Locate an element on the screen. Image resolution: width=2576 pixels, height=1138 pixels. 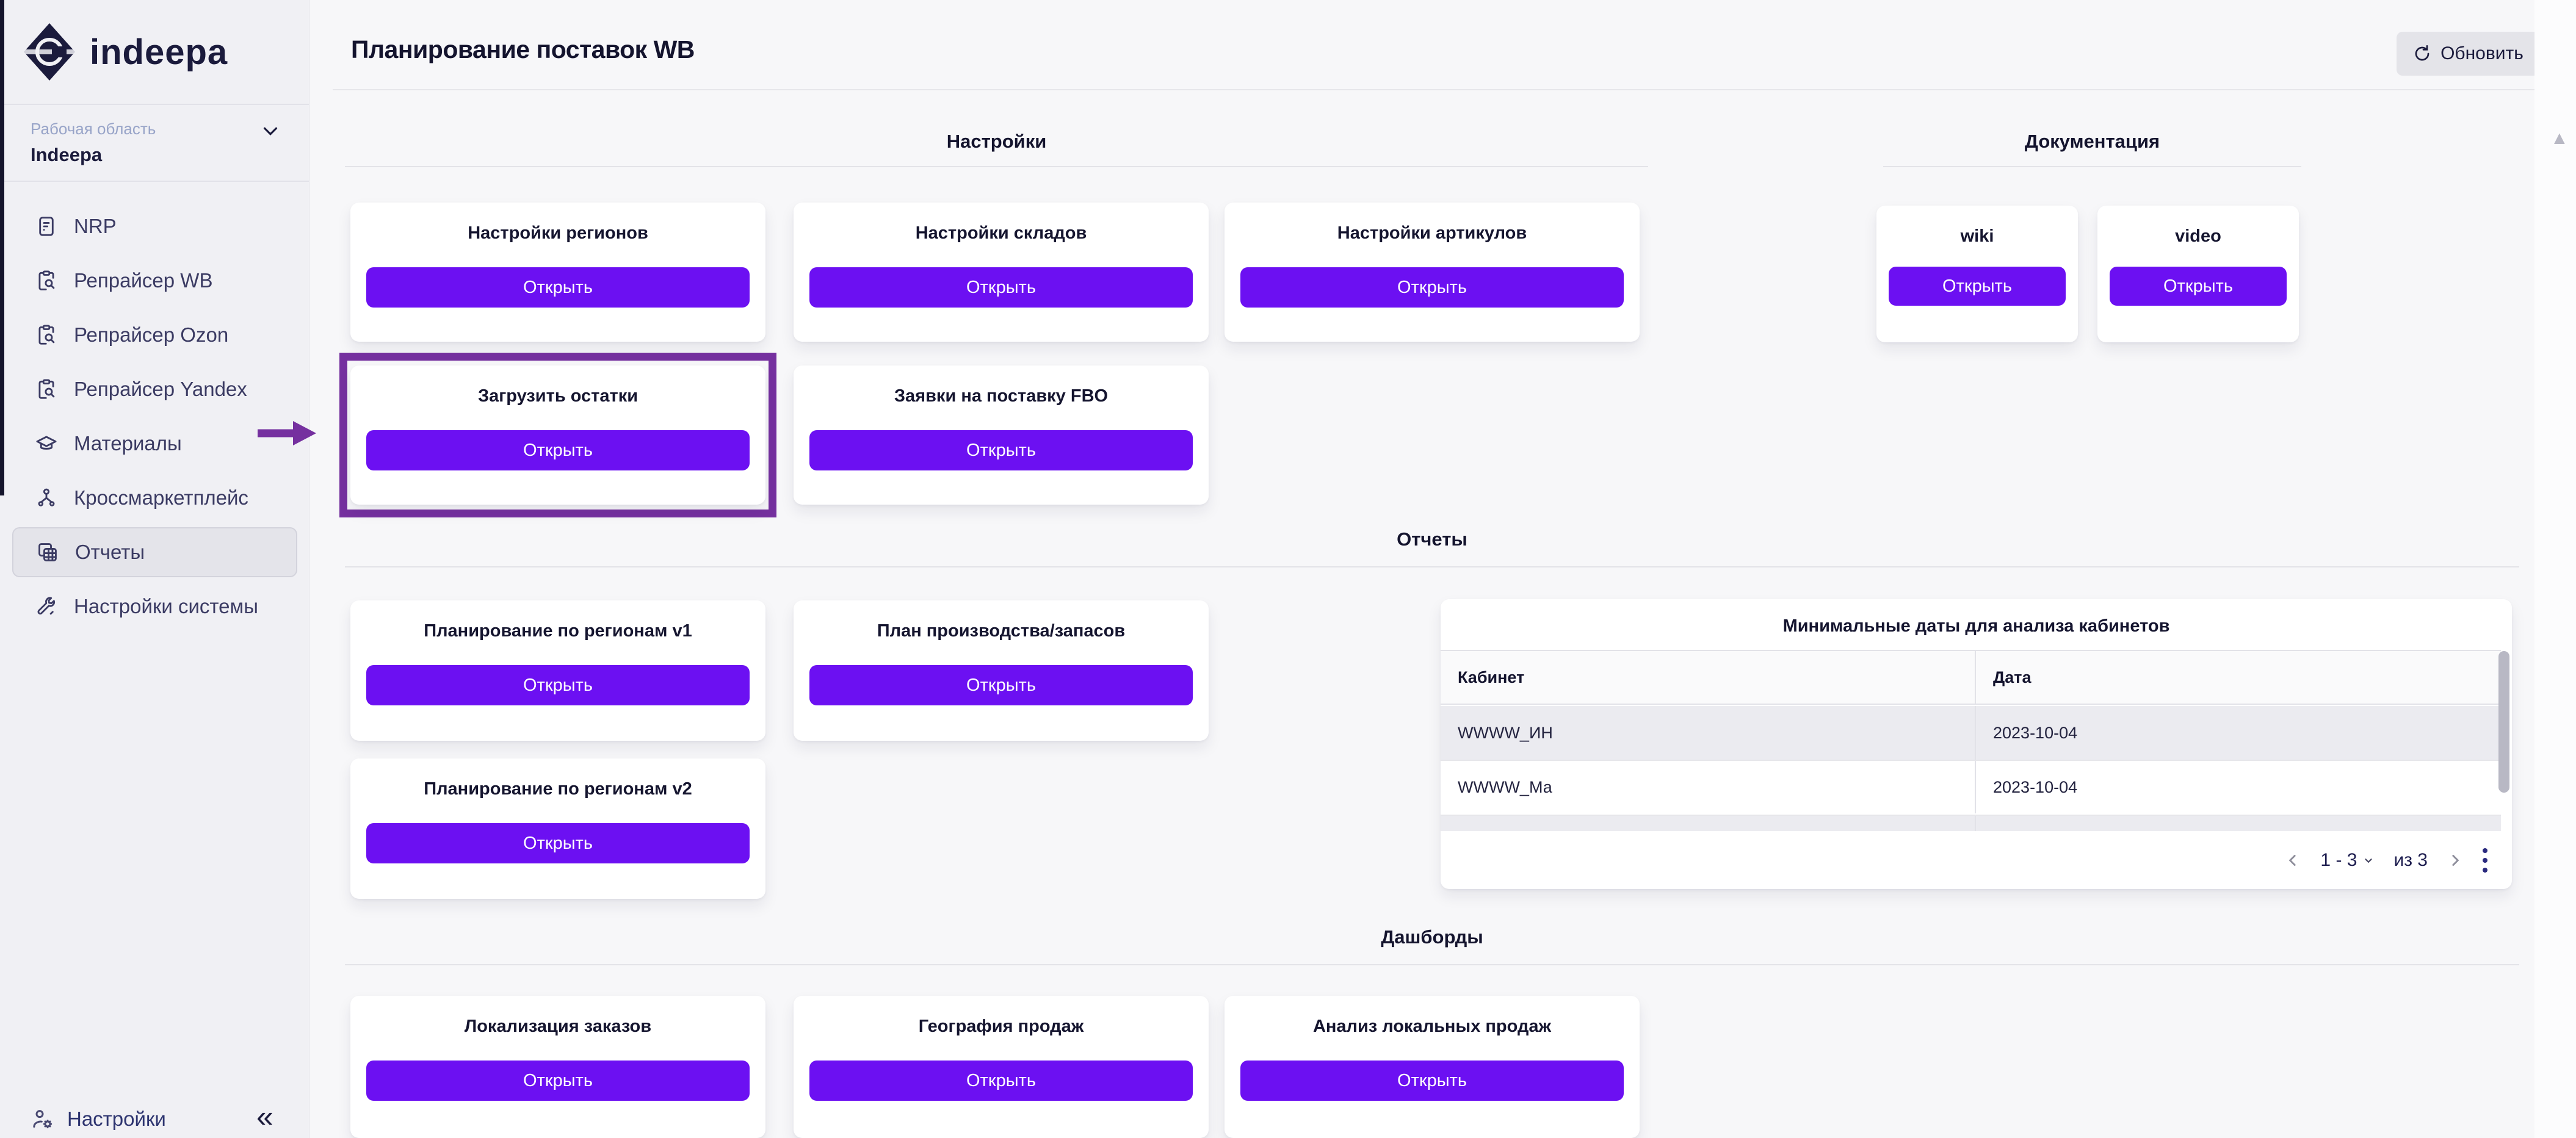
brand-wordmark: indeepa is located at coordinates (159, 52).